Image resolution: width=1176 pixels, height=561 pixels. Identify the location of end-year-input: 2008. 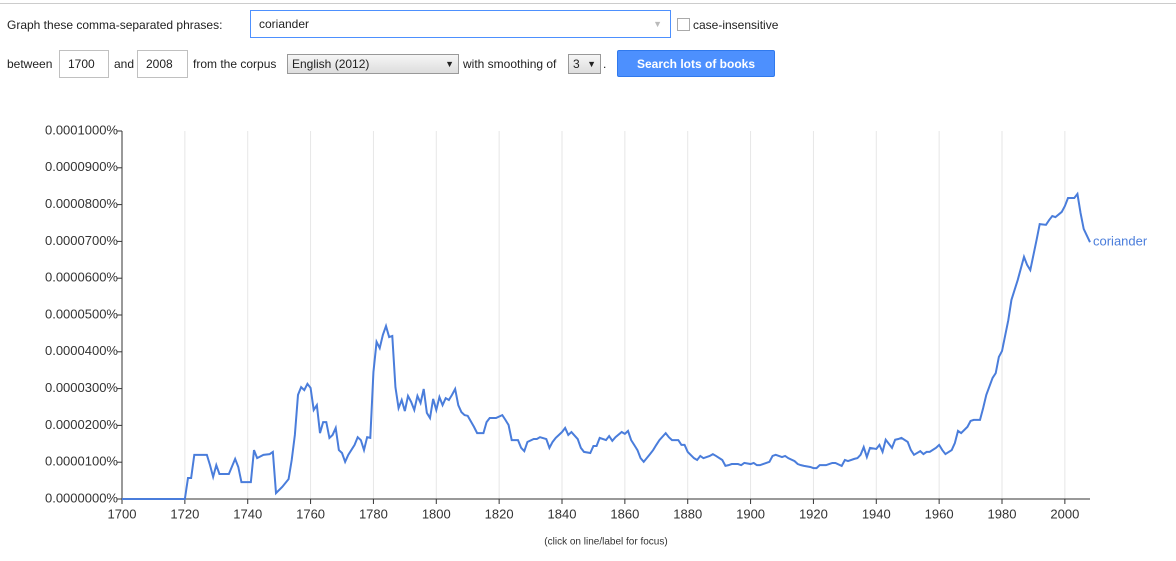
(162, 64).